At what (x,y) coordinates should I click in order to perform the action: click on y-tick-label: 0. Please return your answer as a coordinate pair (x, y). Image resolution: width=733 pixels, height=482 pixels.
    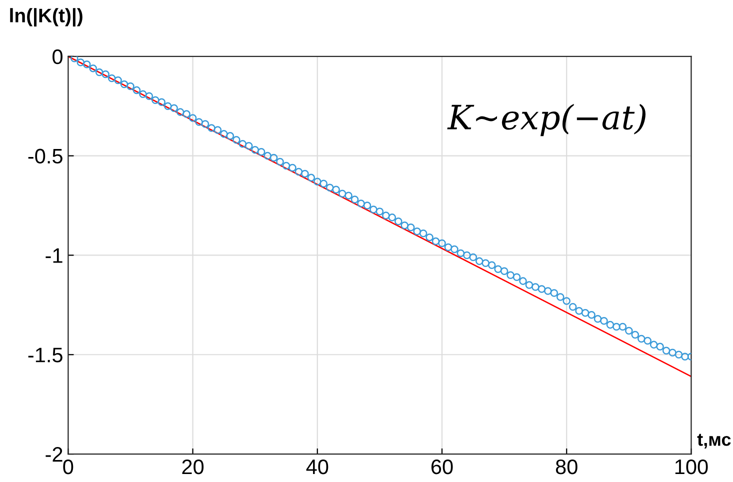
    Looking at the image, I should click on (57, 56).